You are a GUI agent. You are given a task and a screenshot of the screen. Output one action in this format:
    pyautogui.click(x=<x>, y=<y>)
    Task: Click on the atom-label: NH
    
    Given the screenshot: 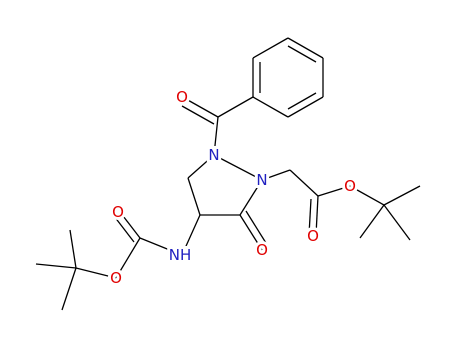 What is the action you would take?
    pyautogui.click(x=180, y=255)
    